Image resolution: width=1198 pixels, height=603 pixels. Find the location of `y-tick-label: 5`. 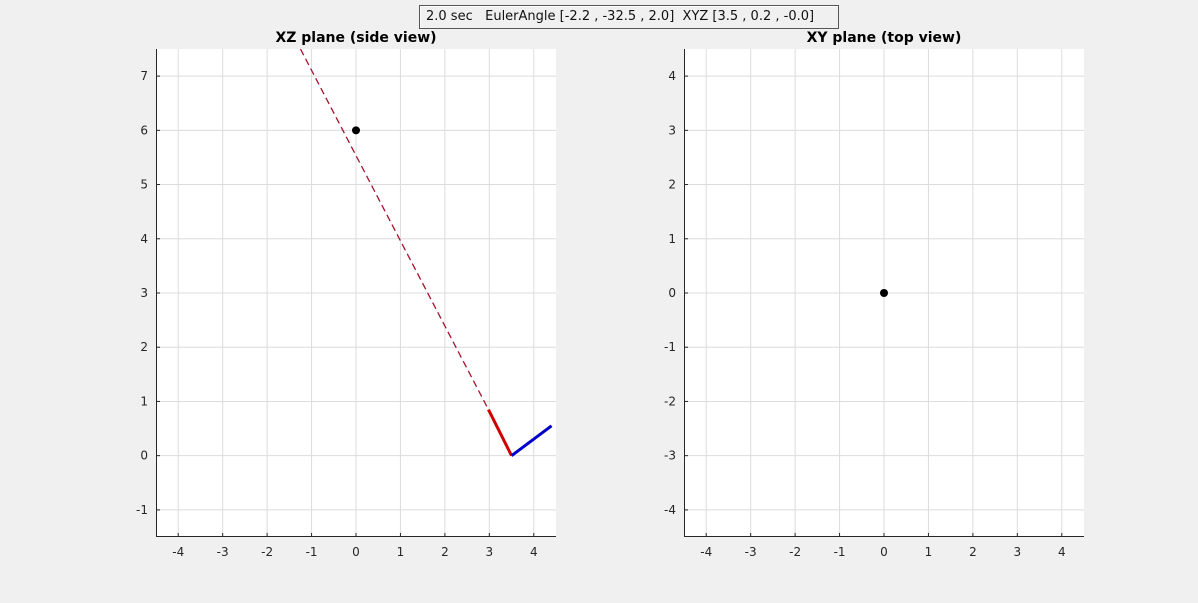

y-tick-label: 5 is located at coordinates (144, 185).